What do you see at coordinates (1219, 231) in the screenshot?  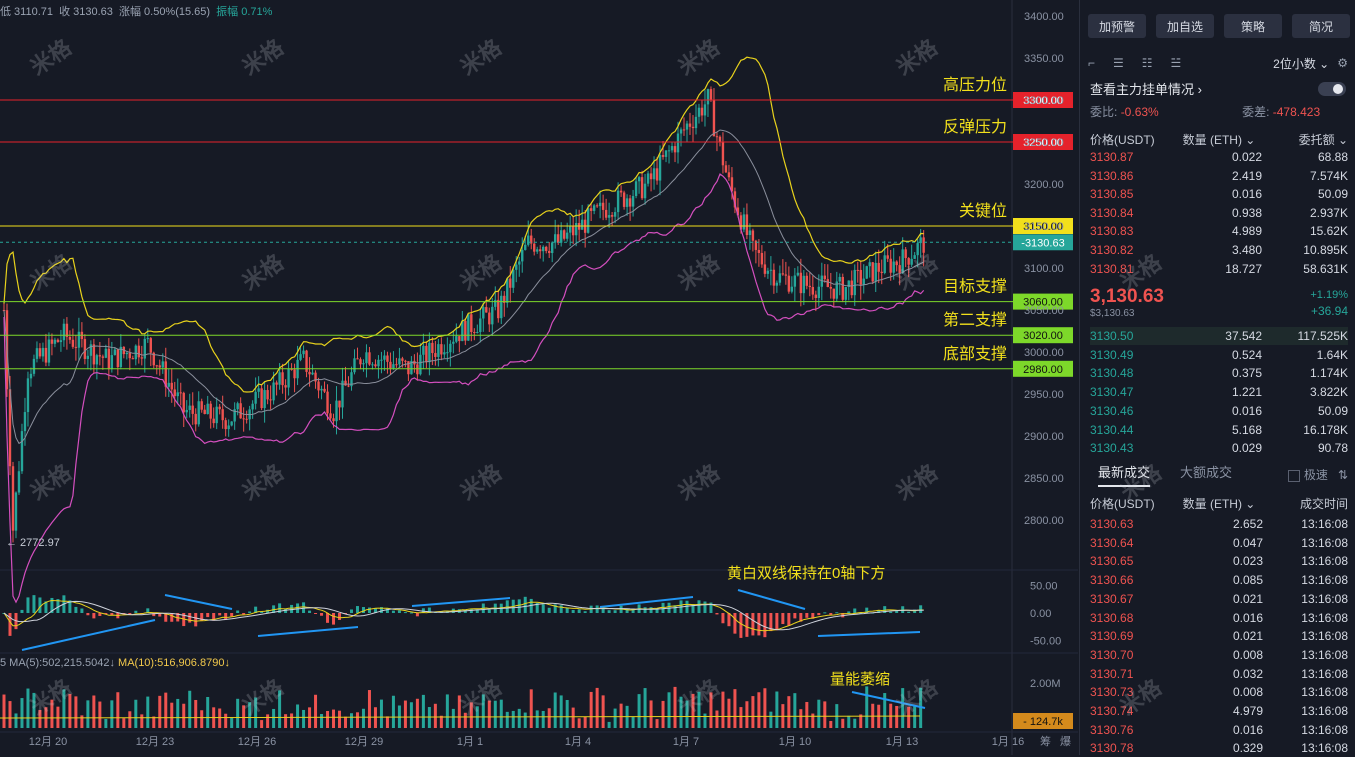 I see `ask-row: 3130.83 4.989 15.62K` at bounding box center [1219, 231].